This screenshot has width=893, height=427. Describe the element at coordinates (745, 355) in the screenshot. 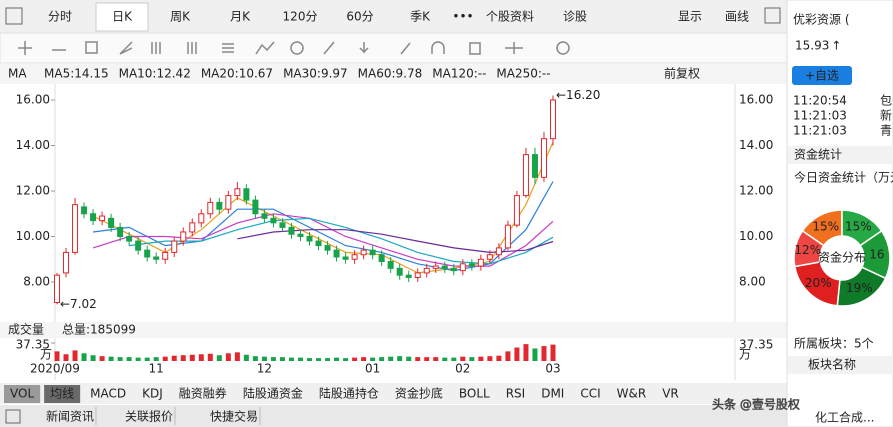

I see `volume-unit: 万` at that location.